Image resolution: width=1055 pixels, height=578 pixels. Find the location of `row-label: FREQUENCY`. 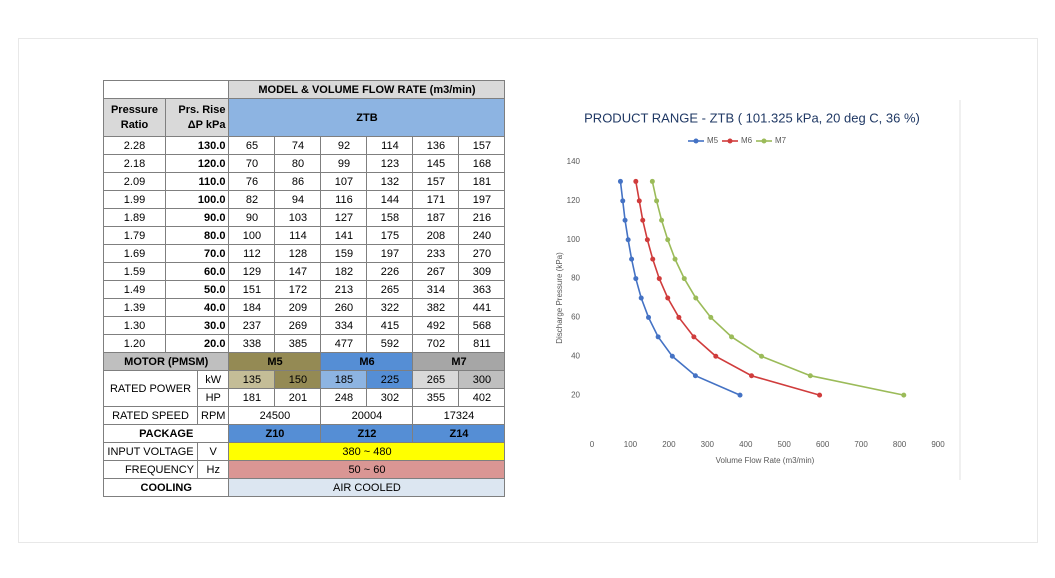

row-label: FREQUENCY is located at coordinates (150, 469).